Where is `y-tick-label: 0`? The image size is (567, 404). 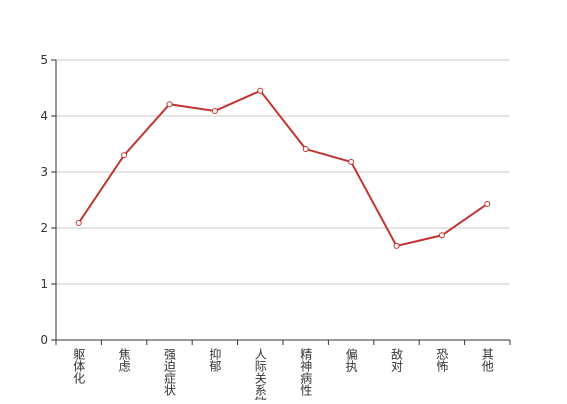
y-tick-label: 0 is located at coordinates (44, 340).